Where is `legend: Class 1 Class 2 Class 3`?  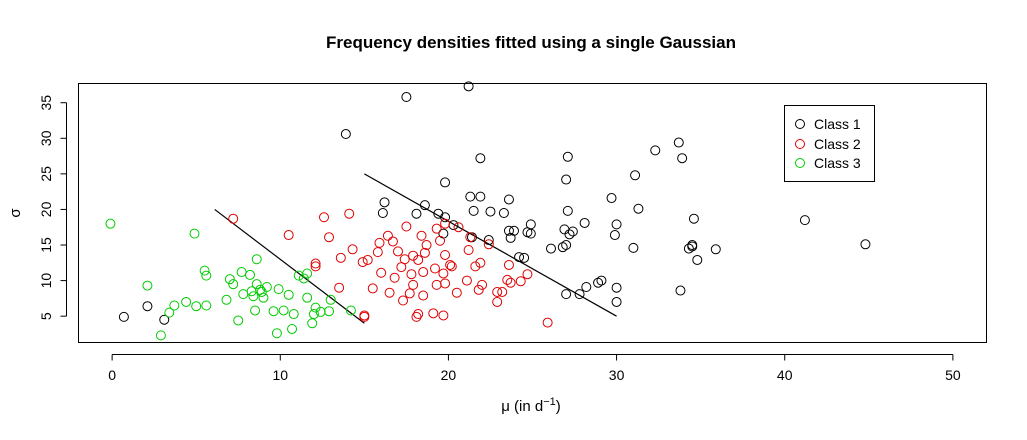
legend: Class 1 Class 2 Class 3 is located at coordinates (829, 143).